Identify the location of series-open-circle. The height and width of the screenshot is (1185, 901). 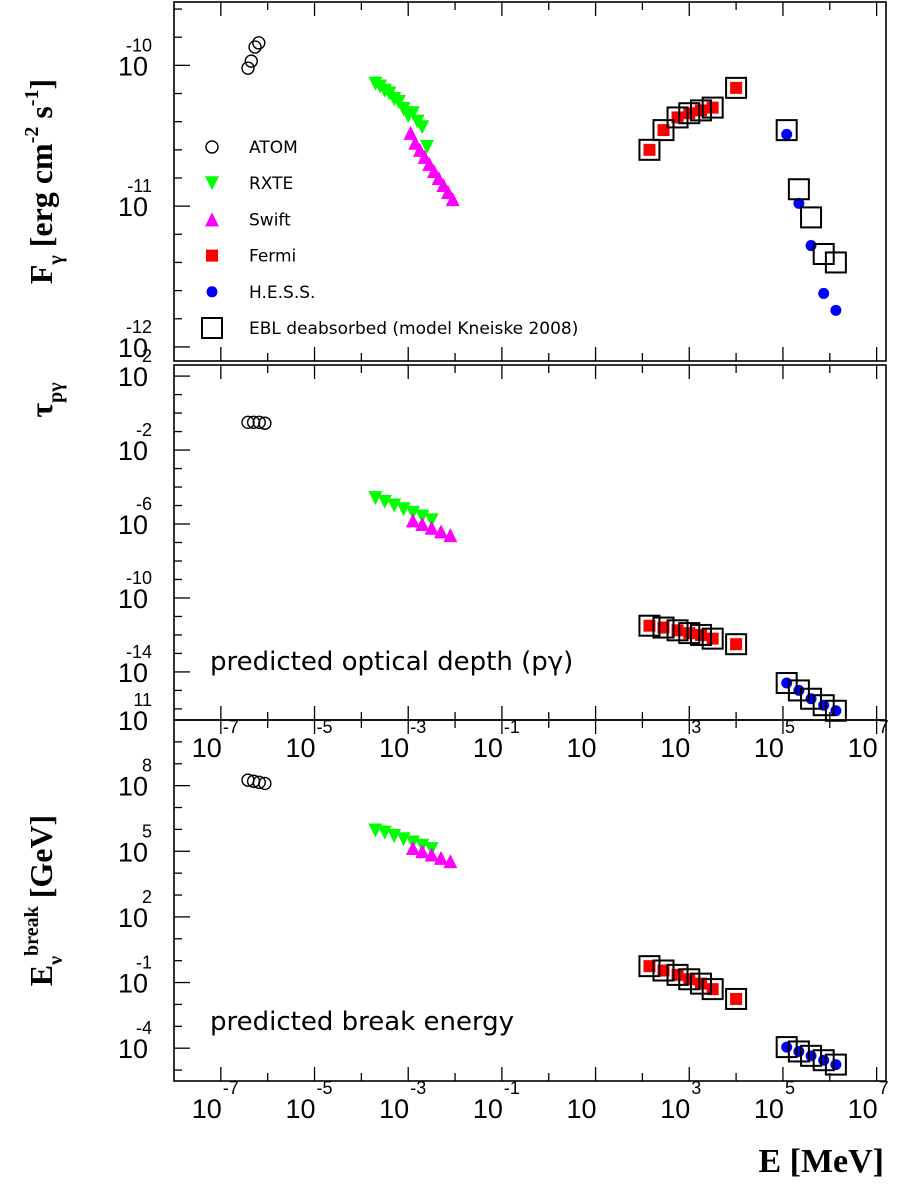
(256, 782).